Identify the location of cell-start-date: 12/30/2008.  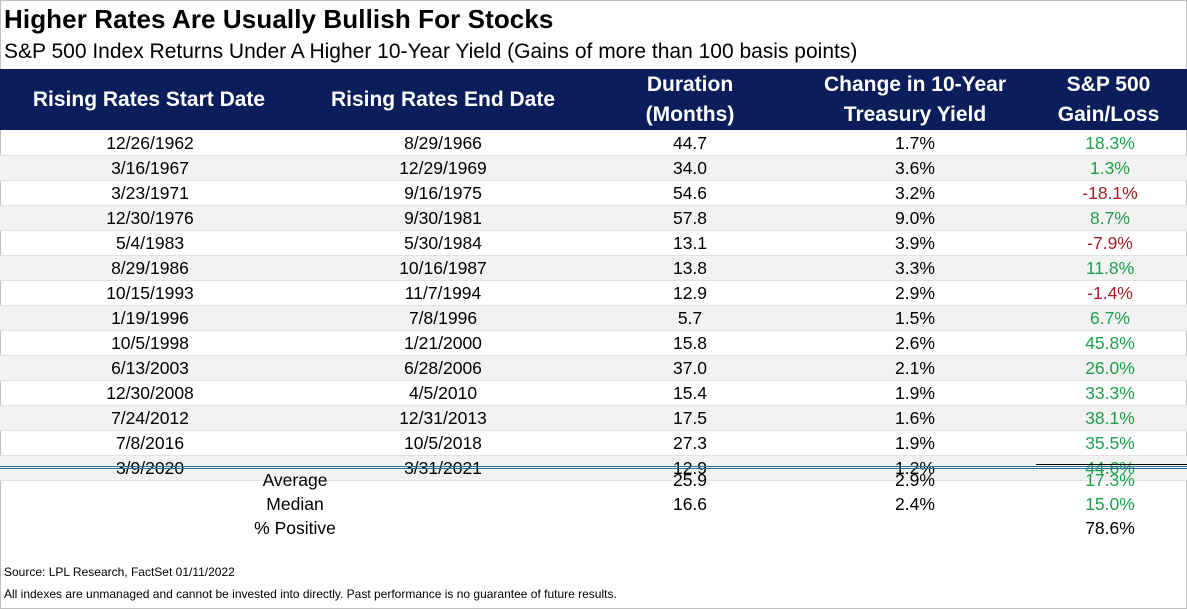
(150, 393).